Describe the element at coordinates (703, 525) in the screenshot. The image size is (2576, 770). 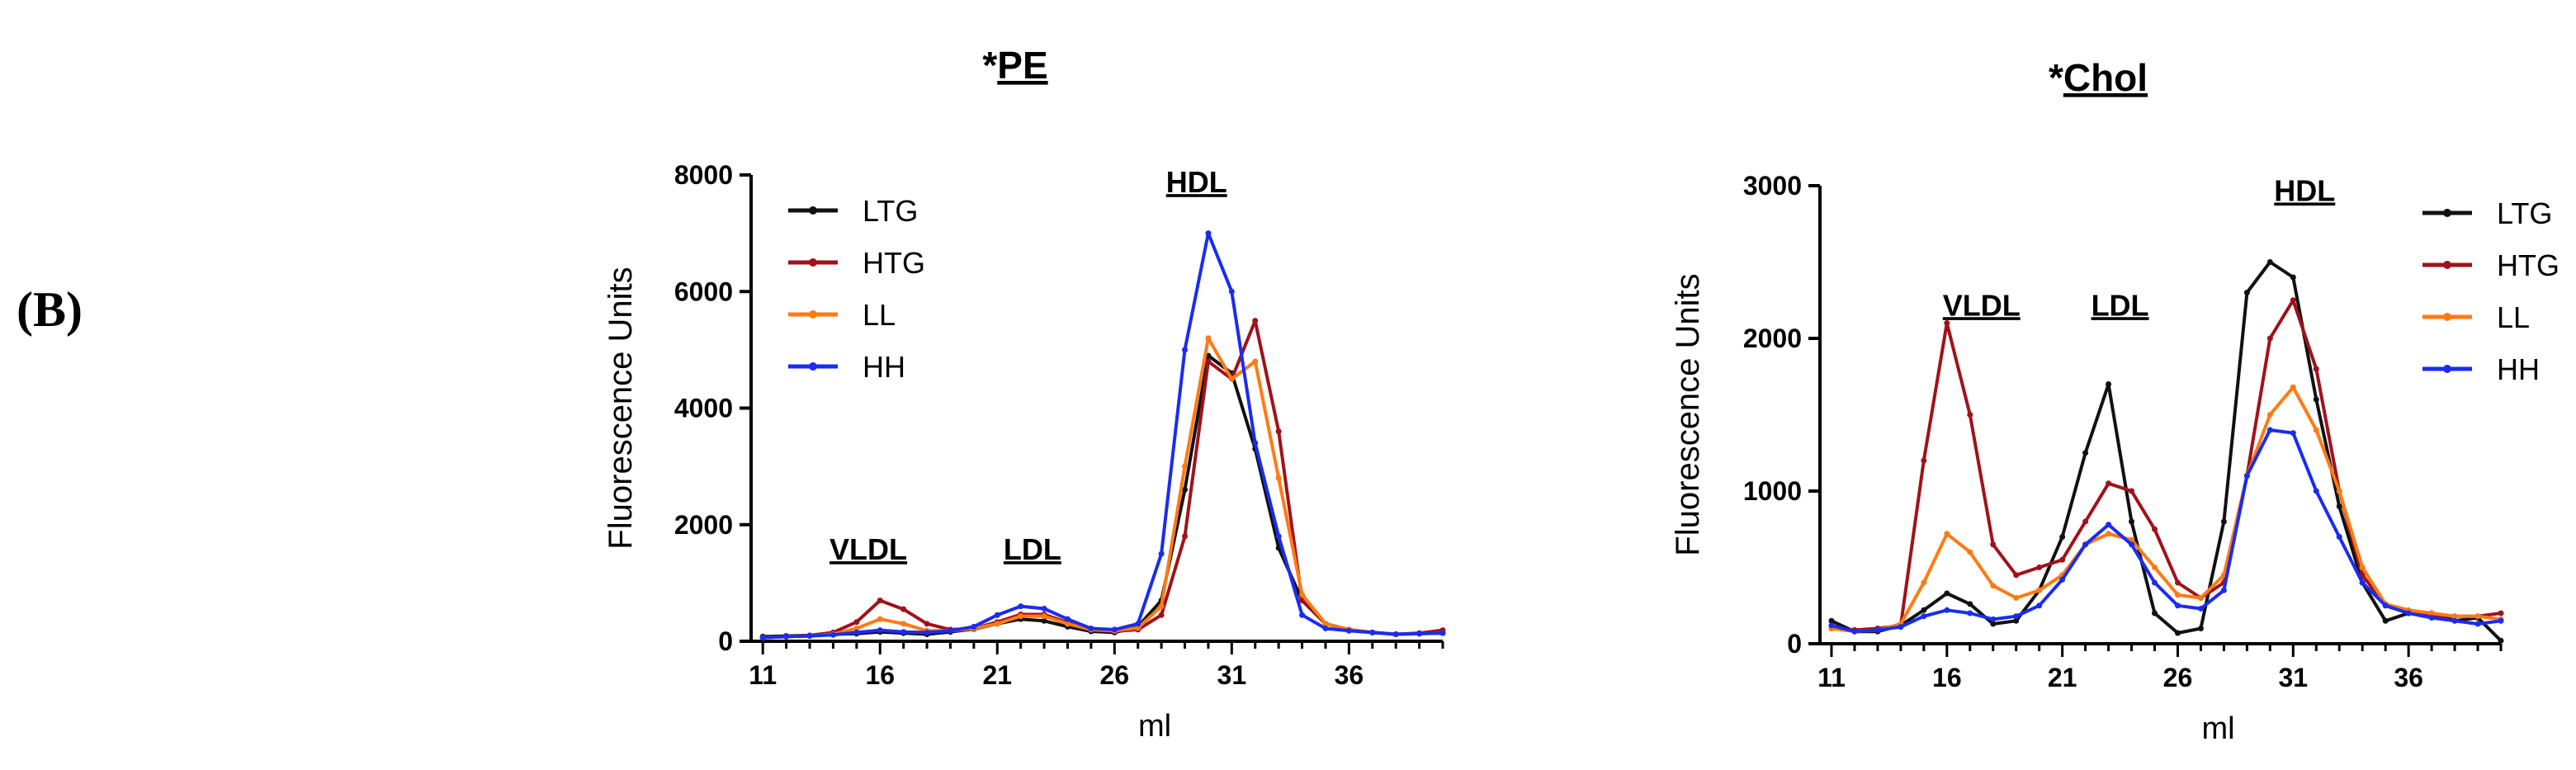
I see `y-tick-label: 2000` at that location.